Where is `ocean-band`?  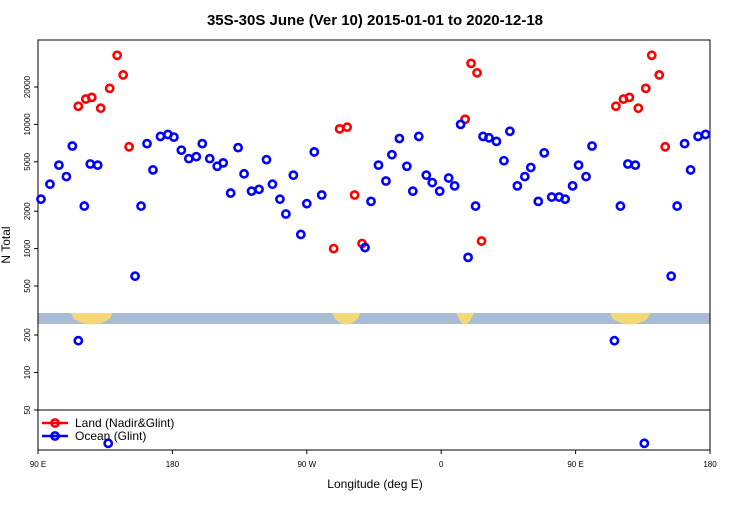 ocean-band is located at coordinates (374, 318).